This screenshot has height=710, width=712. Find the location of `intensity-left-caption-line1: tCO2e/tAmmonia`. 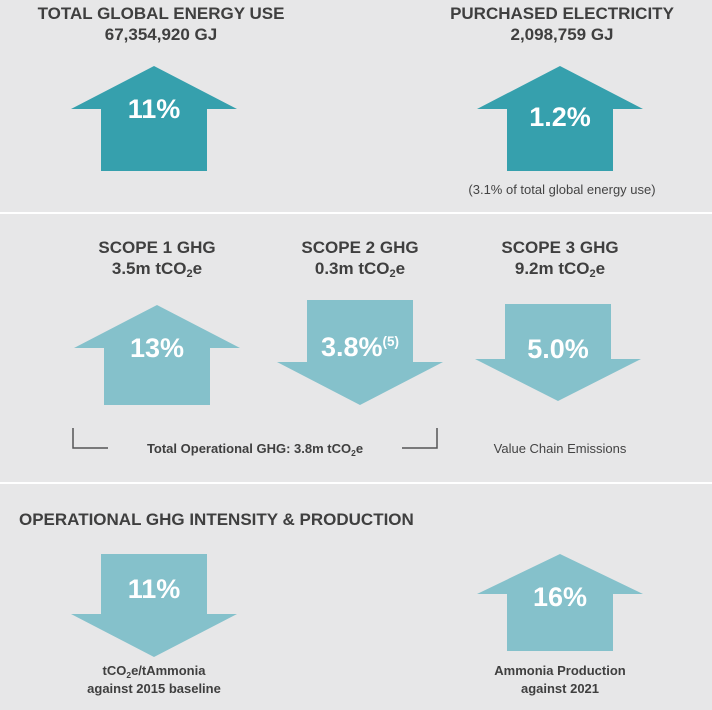

intensity-left-caption-line1: tCO2e/tAmmonia is located at coordinates (154, 671).